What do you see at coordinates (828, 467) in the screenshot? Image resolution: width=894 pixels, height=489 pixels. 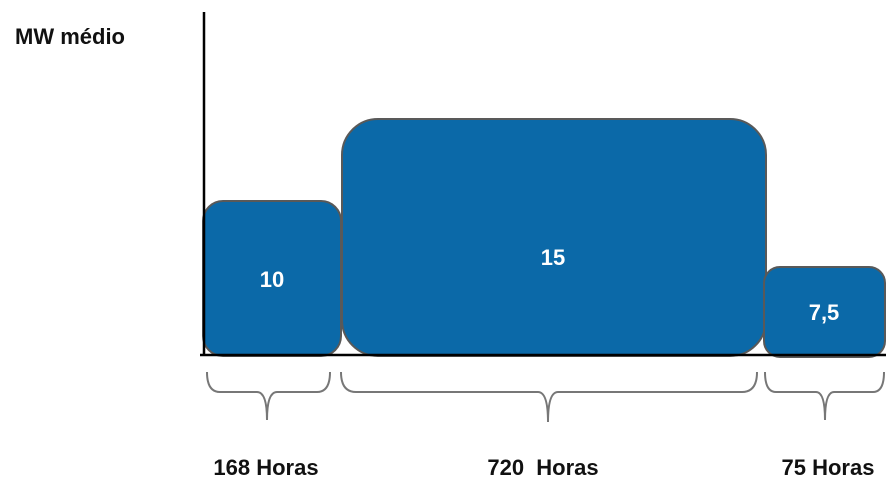 I see `duration-label: 75 Horas` at bounding box center [828, 467].